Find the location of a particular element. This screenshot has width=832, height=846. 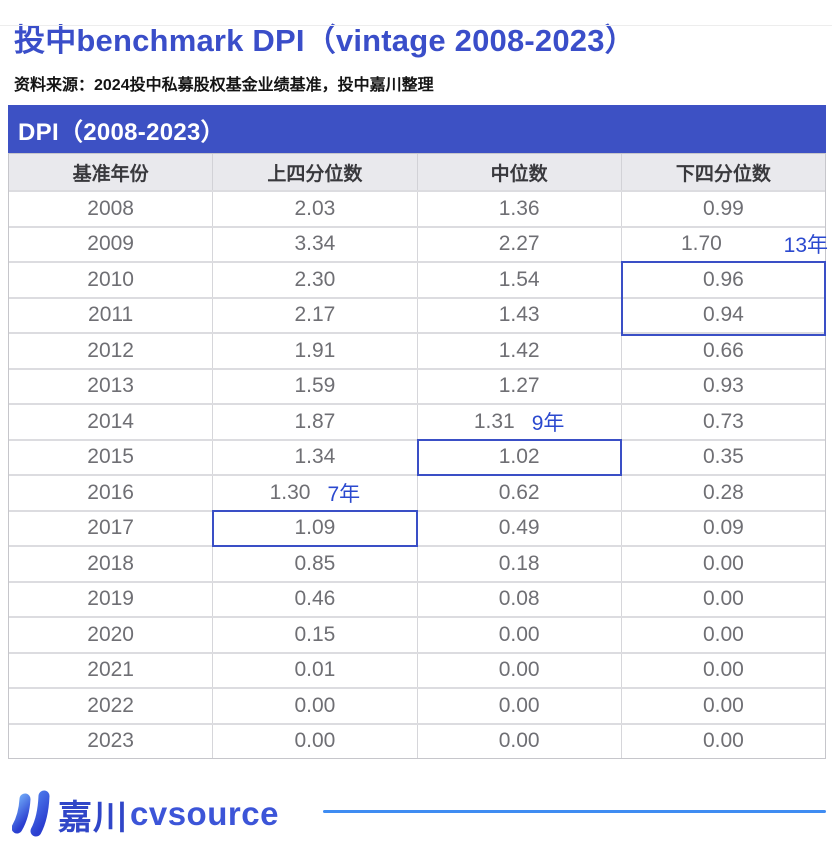

footer-divider-line is located at coordinates (574, 811).